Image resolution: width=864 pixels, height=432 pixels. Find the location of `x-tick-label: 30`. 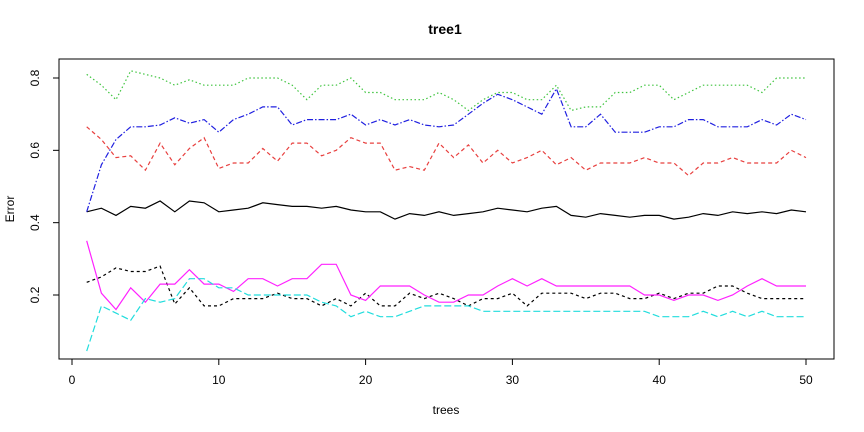

x-tick-label: 30 is located at coordinates (513, 380).